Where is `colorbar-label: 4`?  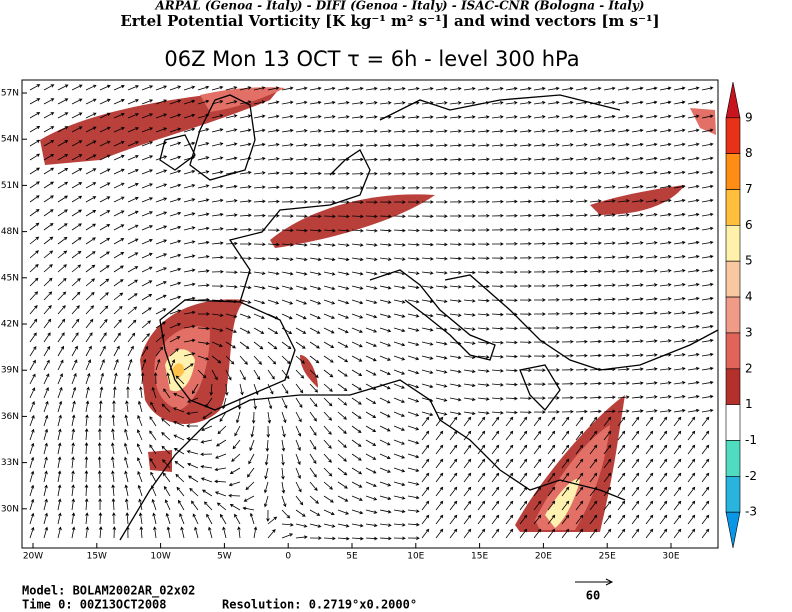
colorbar-label: 4 is located at coordinates (749, 297).